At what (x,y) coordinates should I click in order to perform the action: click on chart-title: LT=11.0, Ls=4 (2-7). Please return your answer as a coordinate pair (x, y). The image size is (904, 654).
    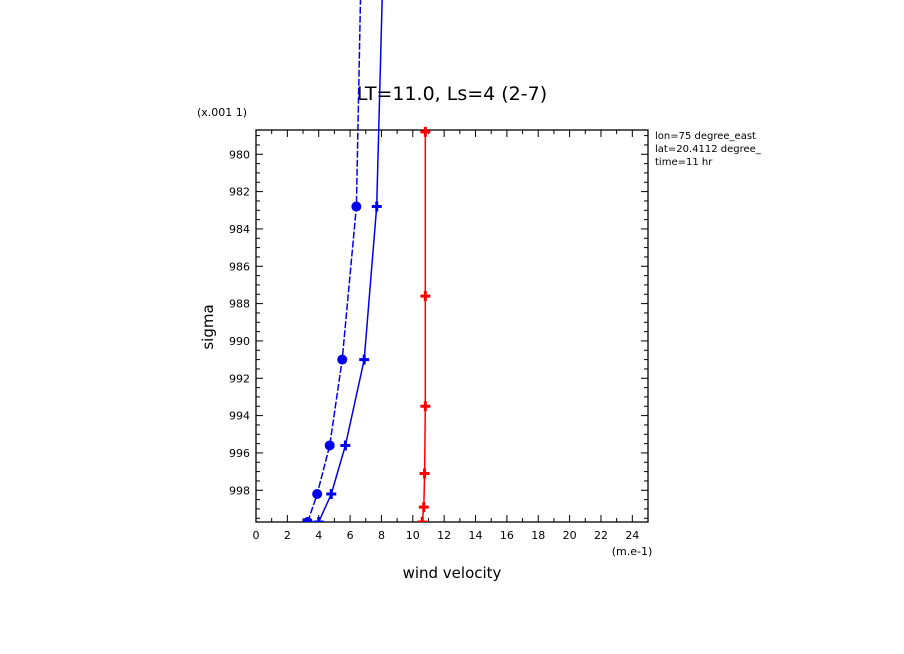
    Looking at the image, I should click on (452, 94).